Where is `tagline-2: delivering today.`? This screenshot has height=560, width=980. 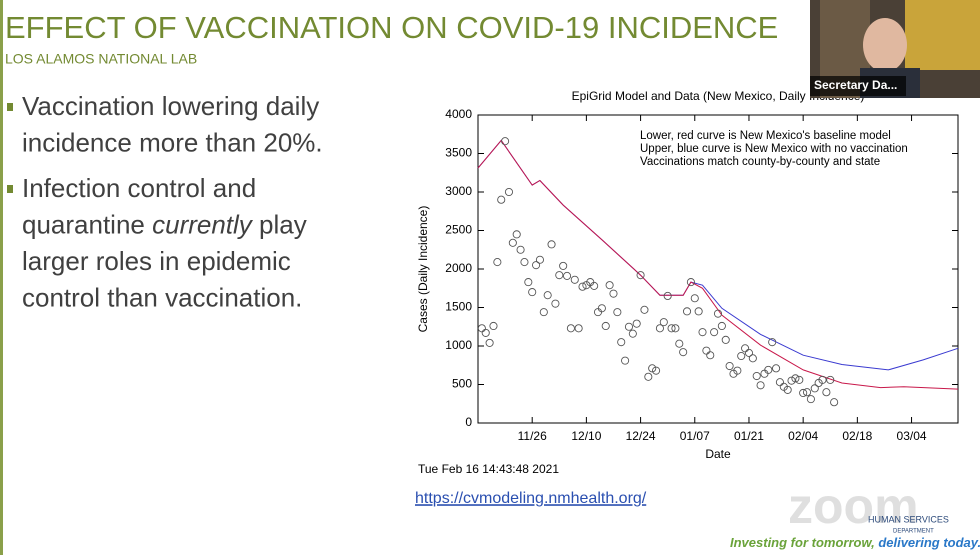
tagline-2: delivering today. is located at coordinates (929, 542).